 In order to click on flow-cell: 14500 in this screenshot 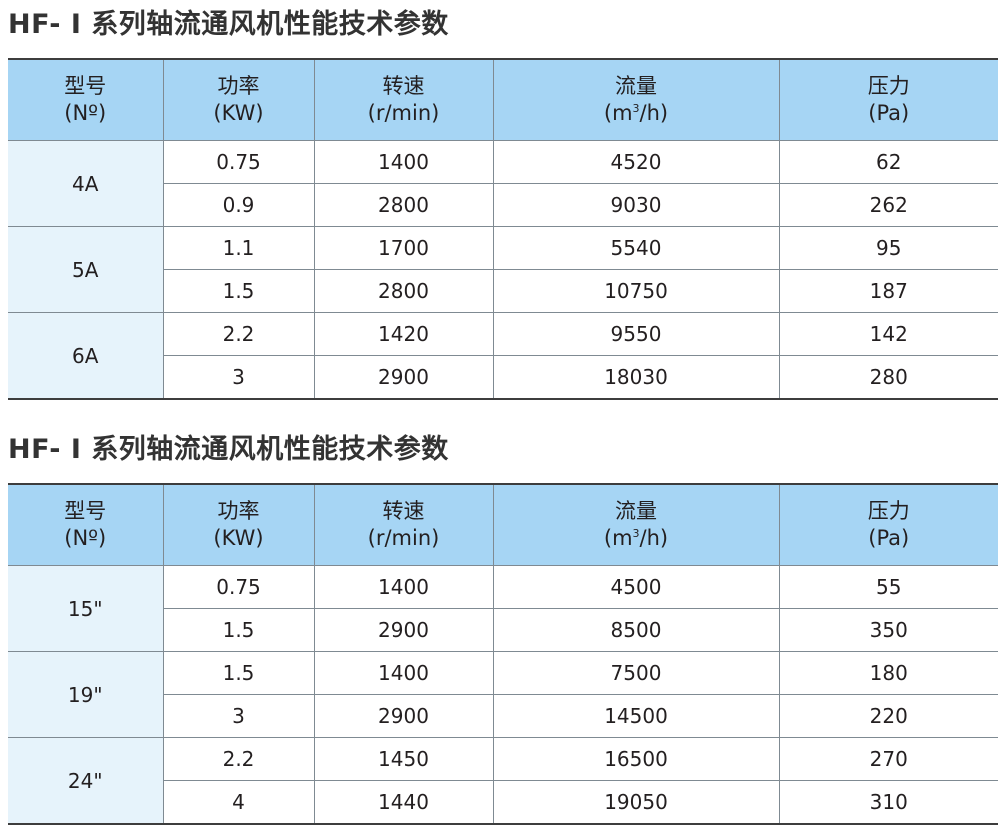, I will do `click(635, 716)`.